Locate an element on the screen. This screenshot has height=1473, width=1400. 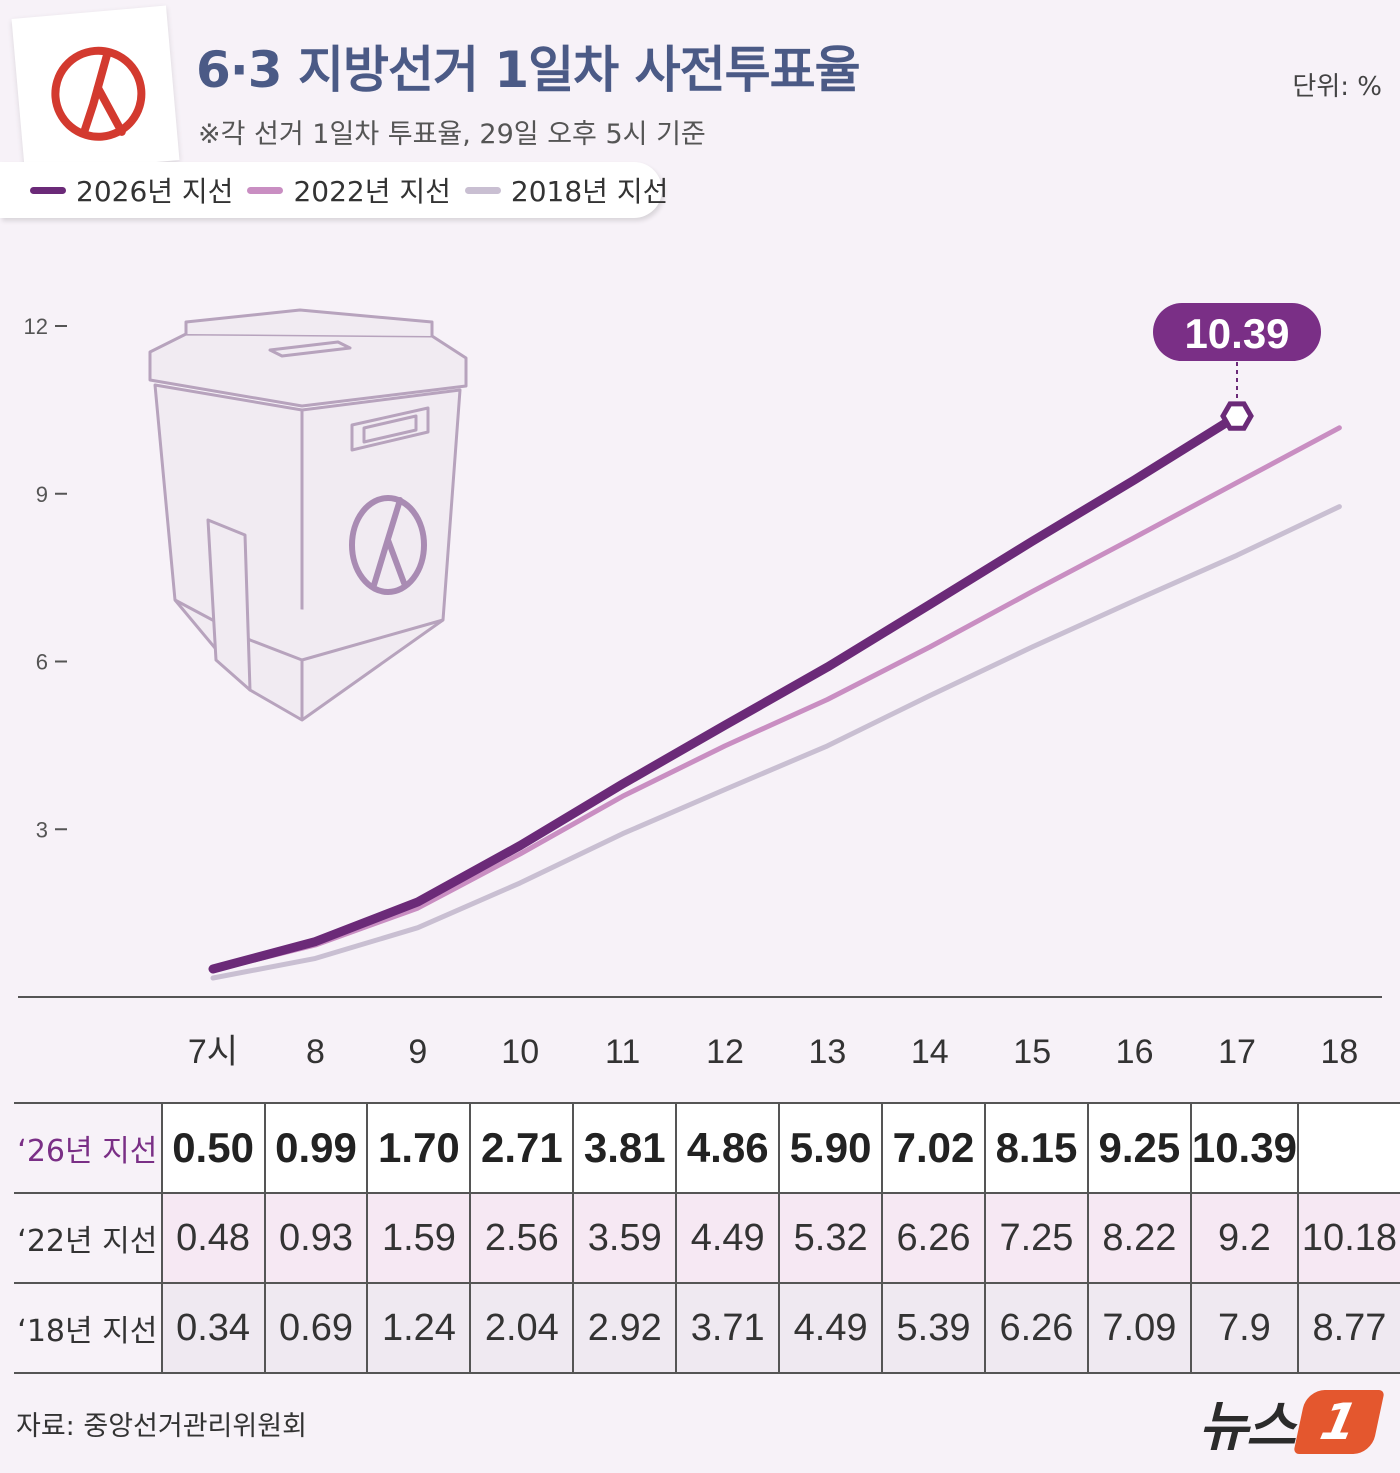
table-cell: 9.2 is located at coordinates (1243, 1237).